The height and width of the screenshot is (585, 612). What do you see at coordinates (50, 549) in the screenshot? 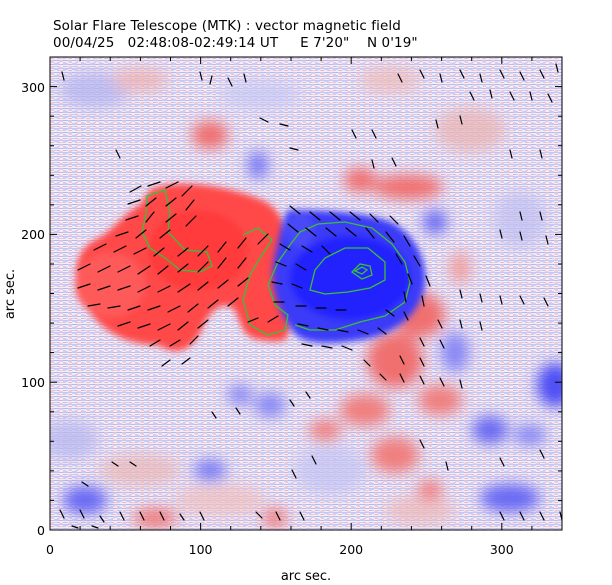
I see `x-tick-label: 0` at bounding box center [50, 549].